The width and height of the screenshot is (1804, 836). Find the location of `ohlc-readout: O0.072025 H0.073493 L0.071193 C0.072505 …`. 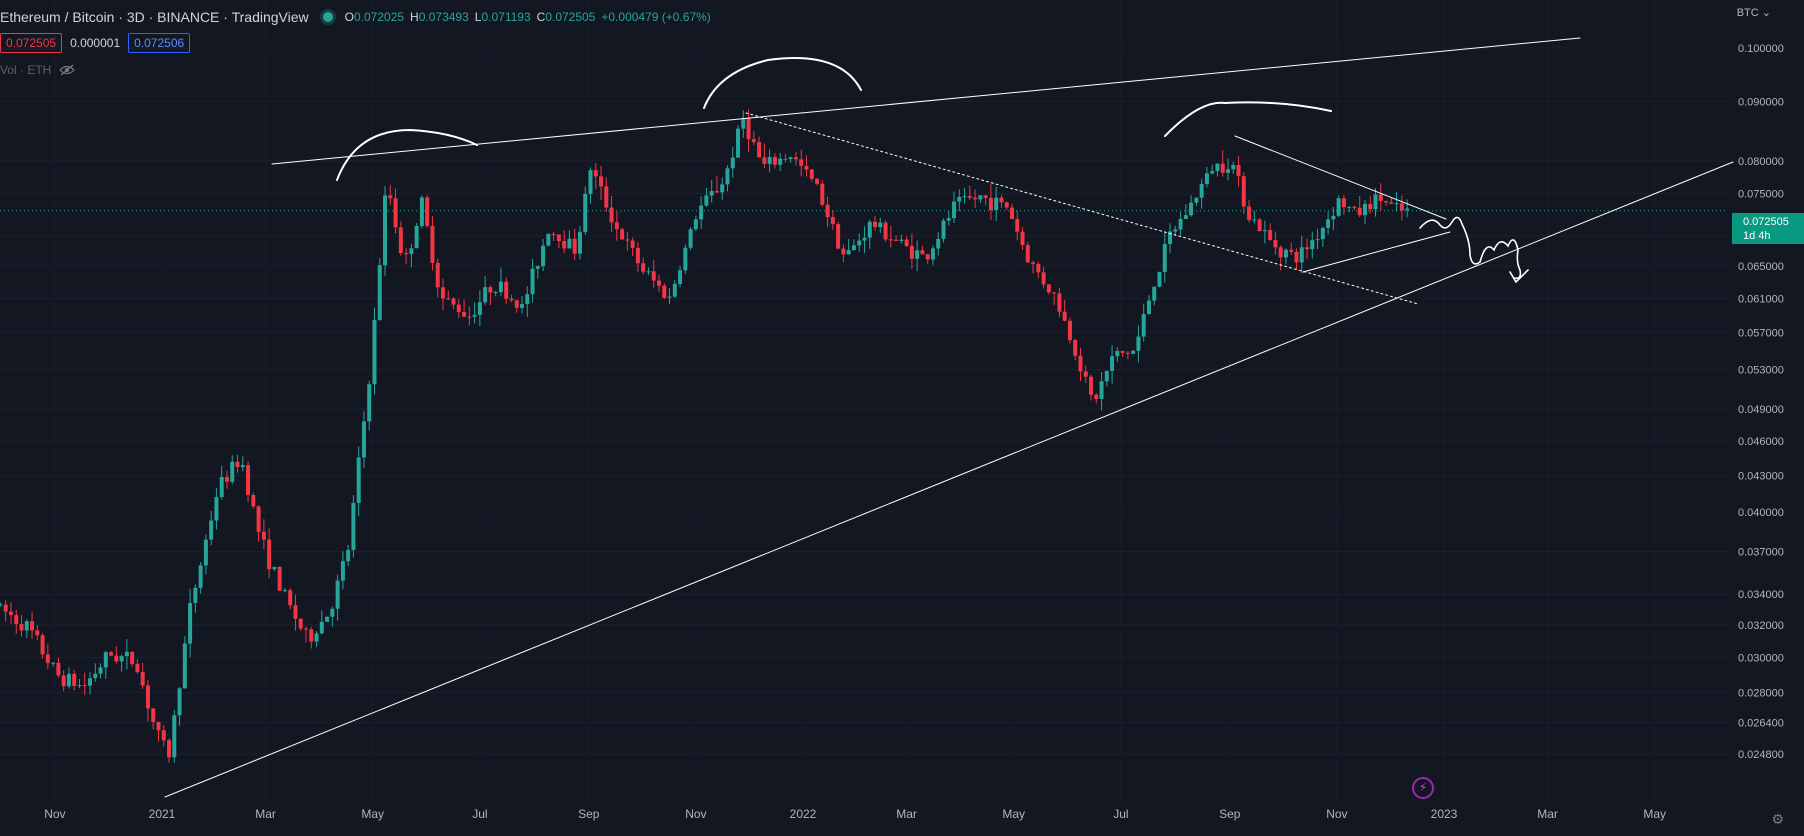

ohlc-readout: O0.072025 H0.073493 L0.071193 C0.072505 … is located at coordinates (527, 17).